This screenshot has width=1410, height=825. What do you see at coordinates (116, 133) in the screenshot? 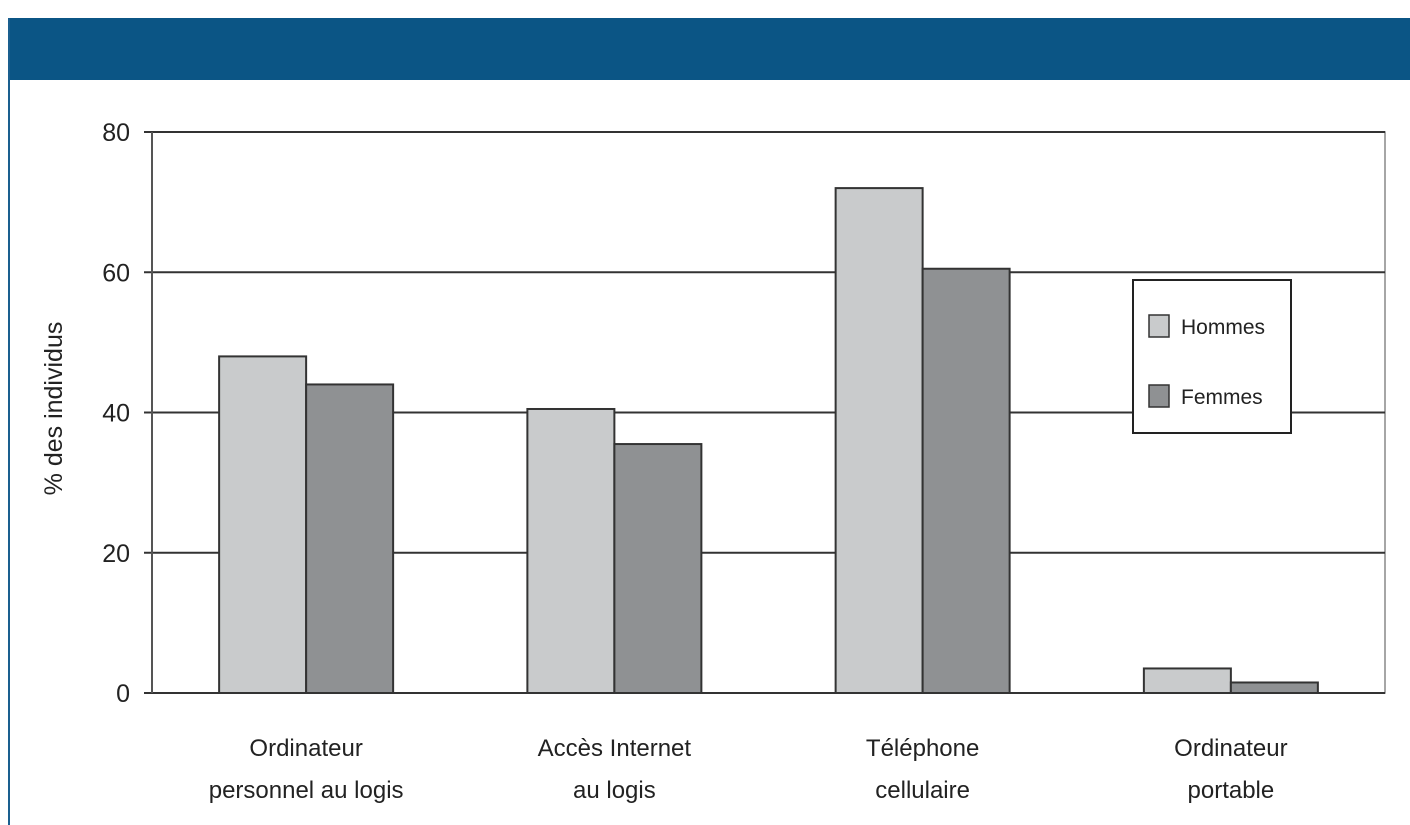
I see `y-tick-label: 80` at bounding box center [116, 133].